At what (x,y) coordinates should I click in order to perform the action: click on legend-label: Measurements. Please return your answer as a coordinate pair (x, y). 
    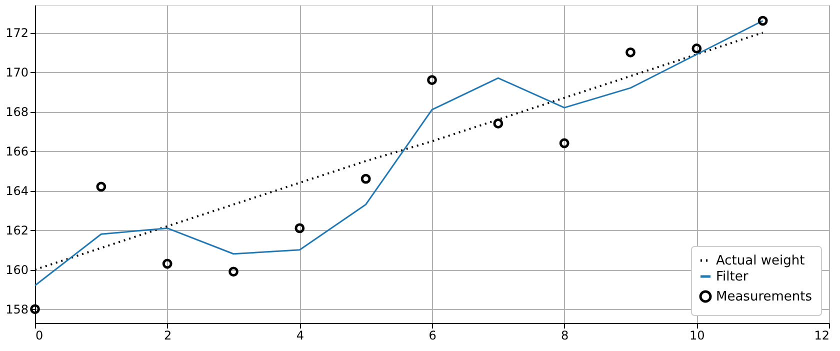
    Looking at the image, I should click on (764, 297).